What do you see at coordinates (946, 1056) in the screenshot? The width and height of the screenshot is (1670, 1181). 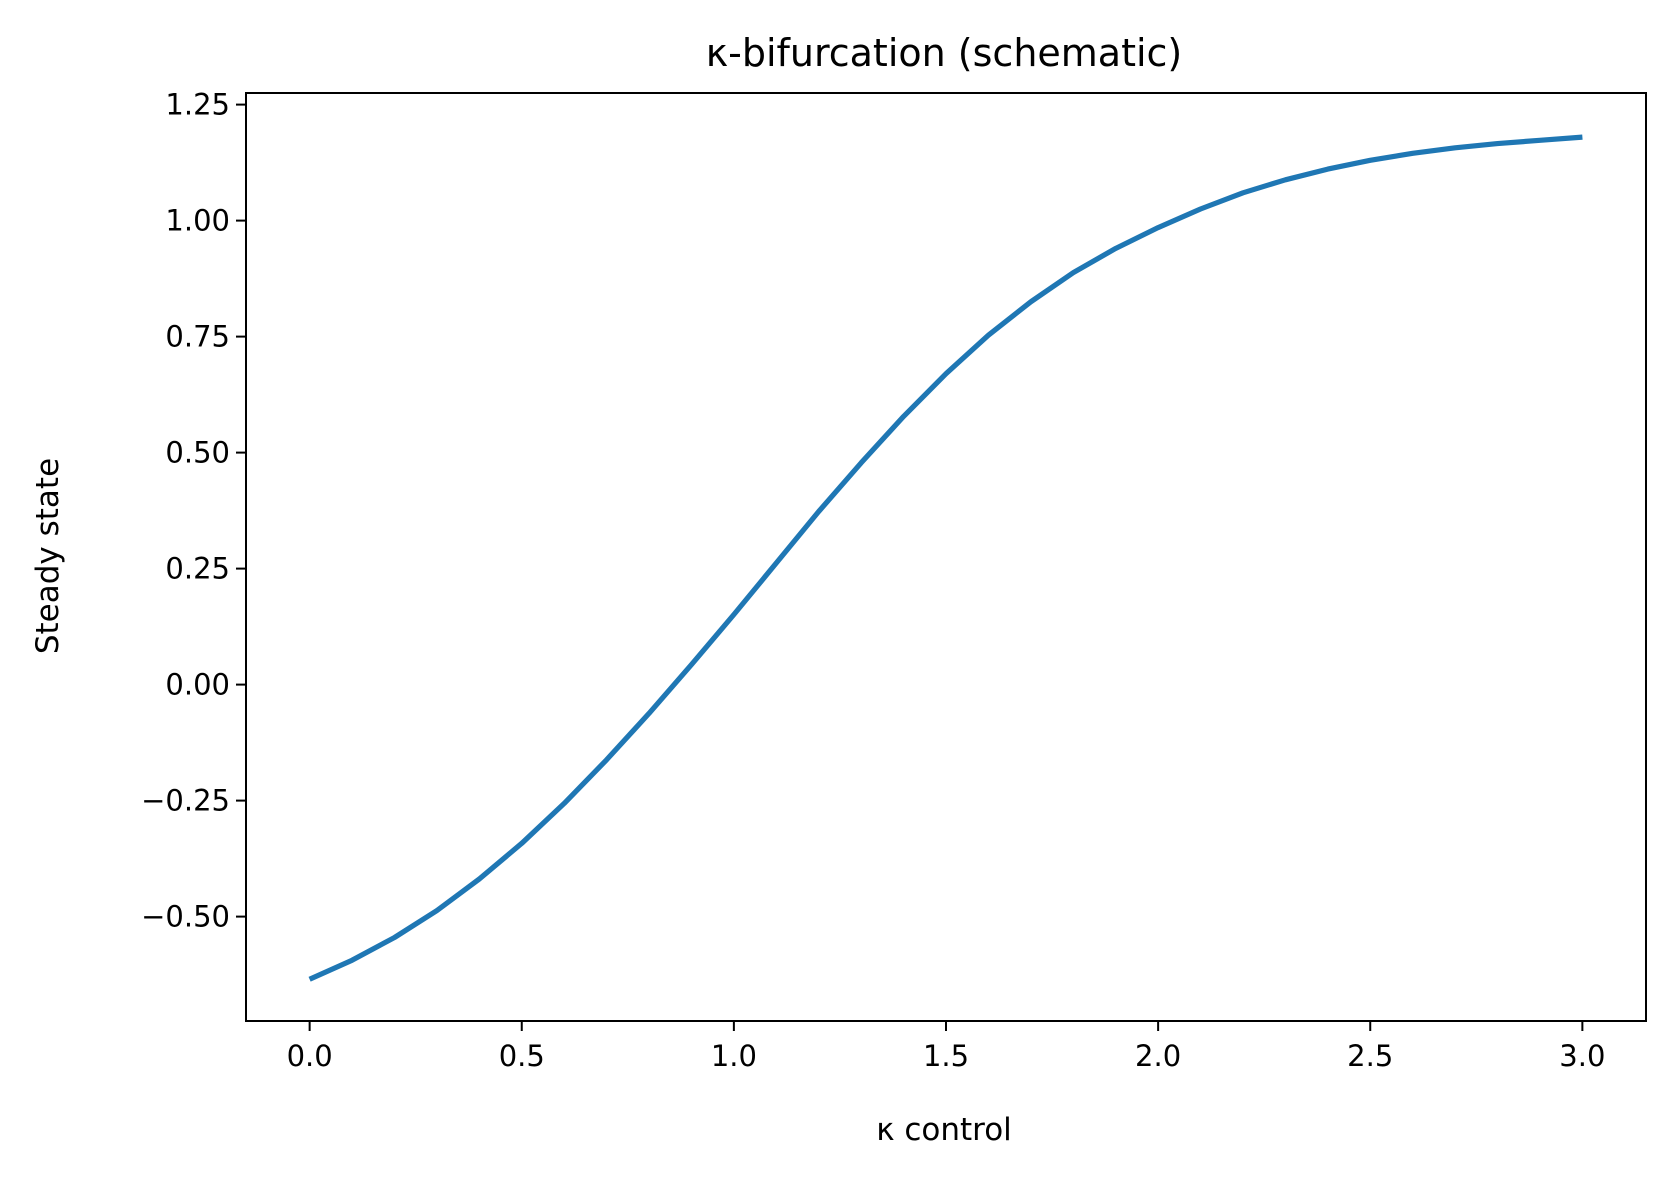 I see `x-tick-label: 1.5` at bounding box center [946, 1056].